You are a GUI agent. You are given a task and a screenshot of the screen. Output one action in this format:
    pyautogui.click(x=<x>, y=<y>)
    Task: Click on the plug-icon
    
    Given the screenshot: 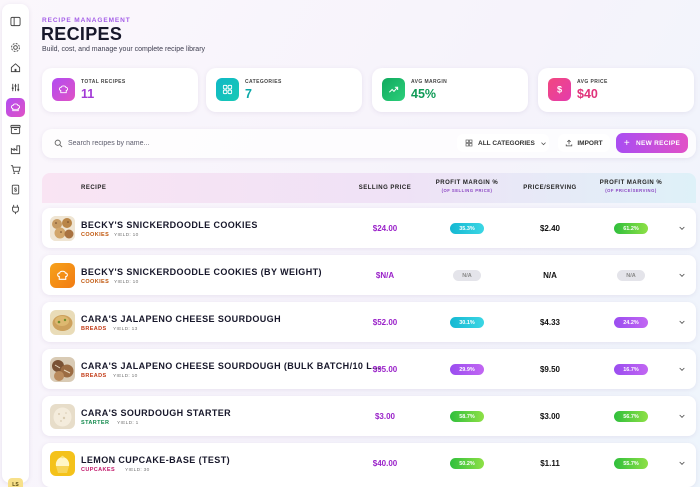 What is the action you would take?
    pyautogui.click(x=15, y=209)
    